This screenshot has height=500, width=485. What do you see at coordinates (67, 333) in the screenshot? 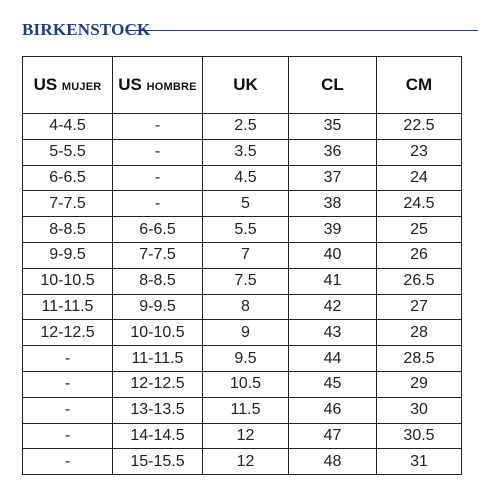
I see `cell-us-mujer: 12-12.5` at bounding box center [67, 333].